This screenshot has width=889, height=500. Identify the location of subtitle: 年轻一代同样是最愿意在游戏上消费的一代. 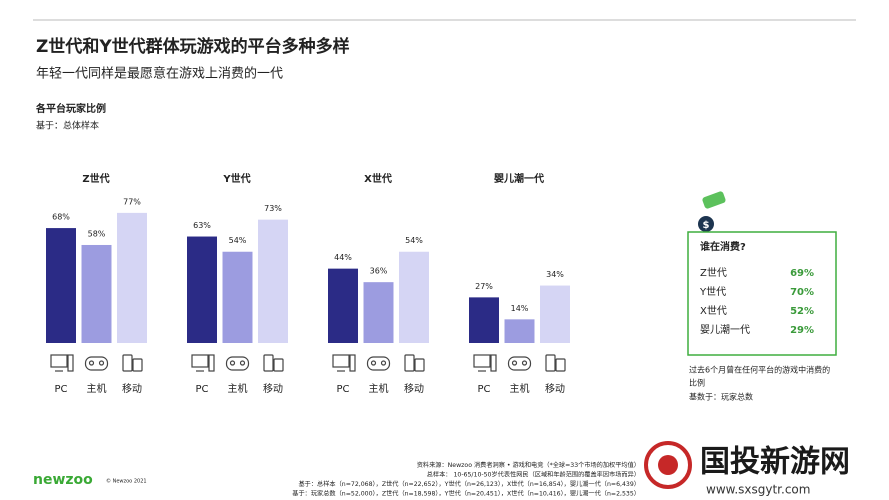
(159, 74).